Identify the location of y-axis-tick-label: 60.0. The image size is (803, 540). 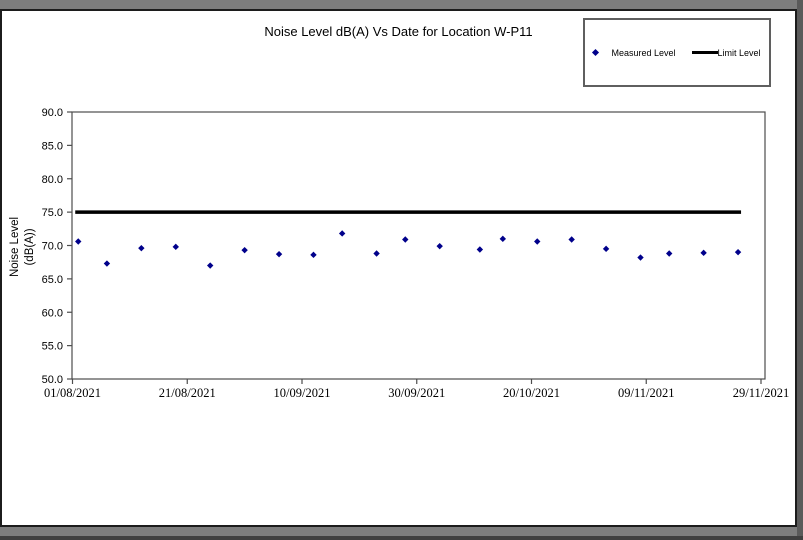
(52, 313).